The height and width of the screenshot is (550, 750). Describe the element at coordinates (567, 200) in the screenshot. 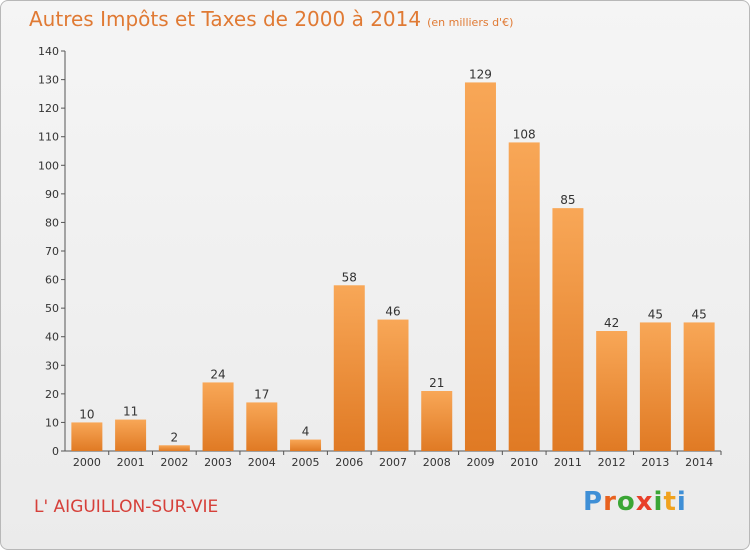

I see `data-label-2011: 85` at that location.